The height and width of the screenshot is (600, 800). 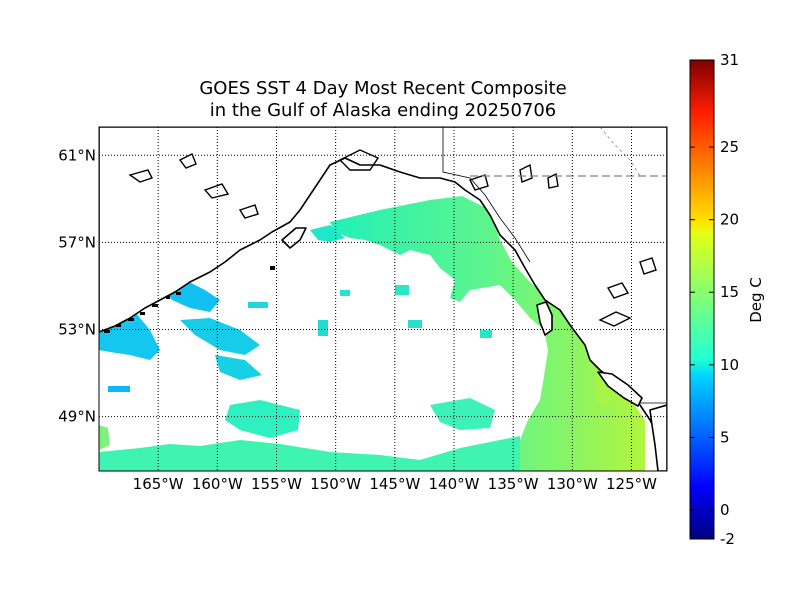 What do you see at coordinates (77, 155) in the screenshot?
I see `lat-tick-label: 61°N` at bounding box center [77, 155].